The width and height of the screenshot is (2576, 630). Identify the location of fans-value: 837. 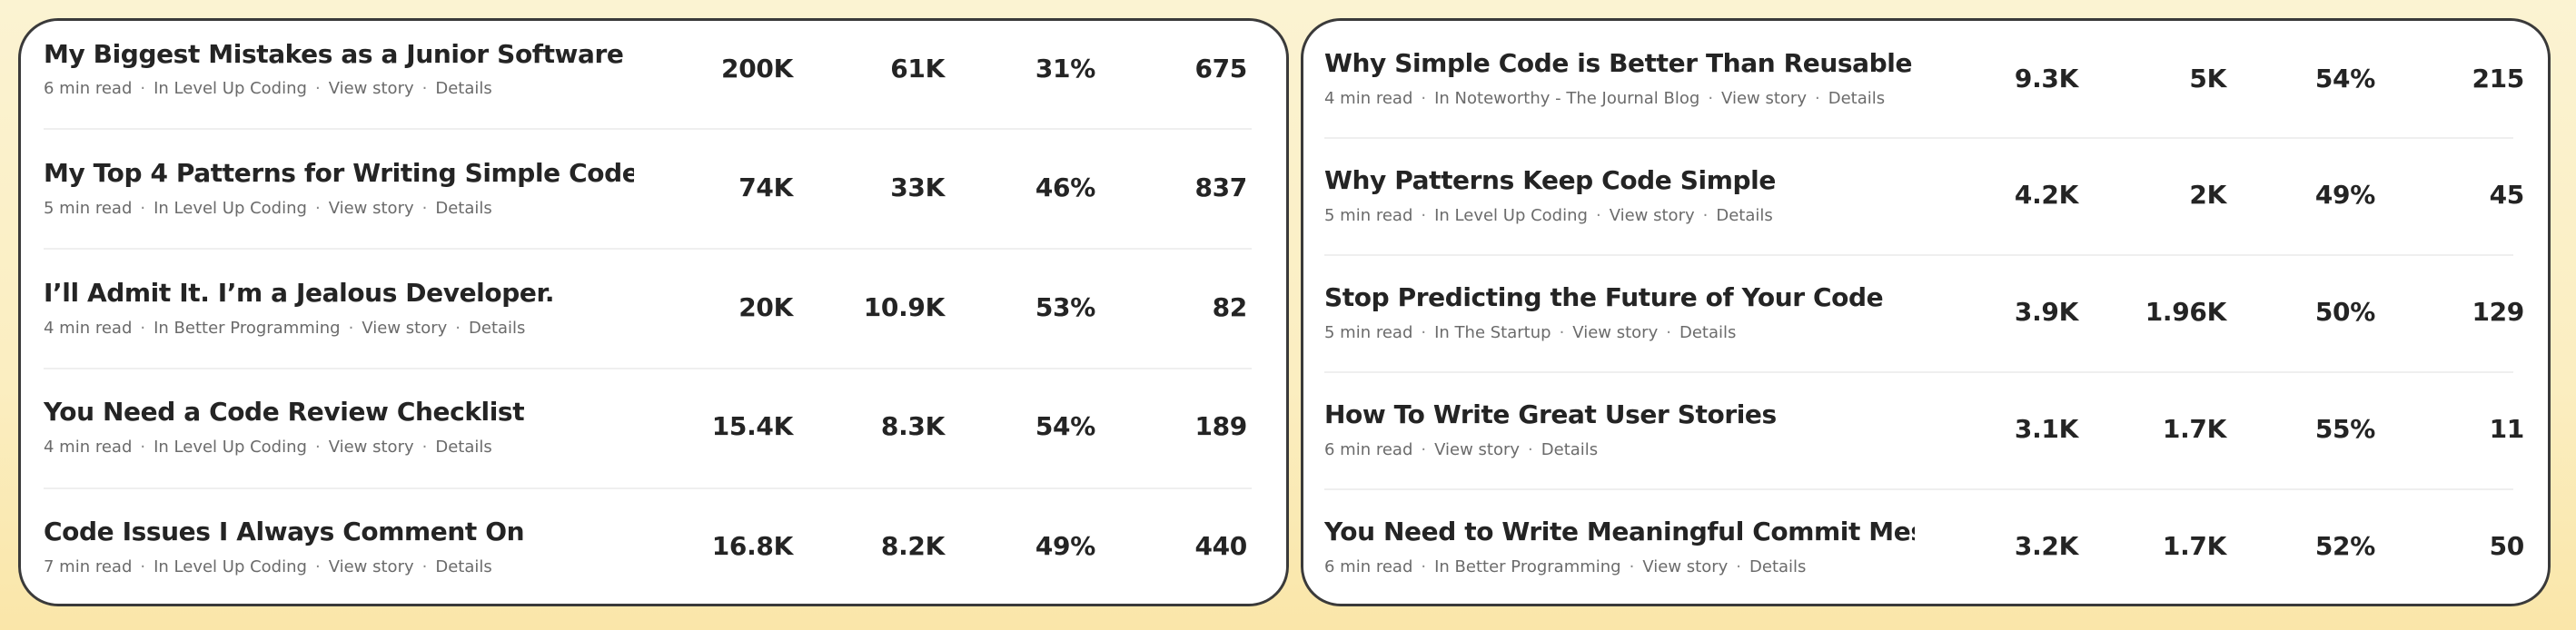
(1220, 187).